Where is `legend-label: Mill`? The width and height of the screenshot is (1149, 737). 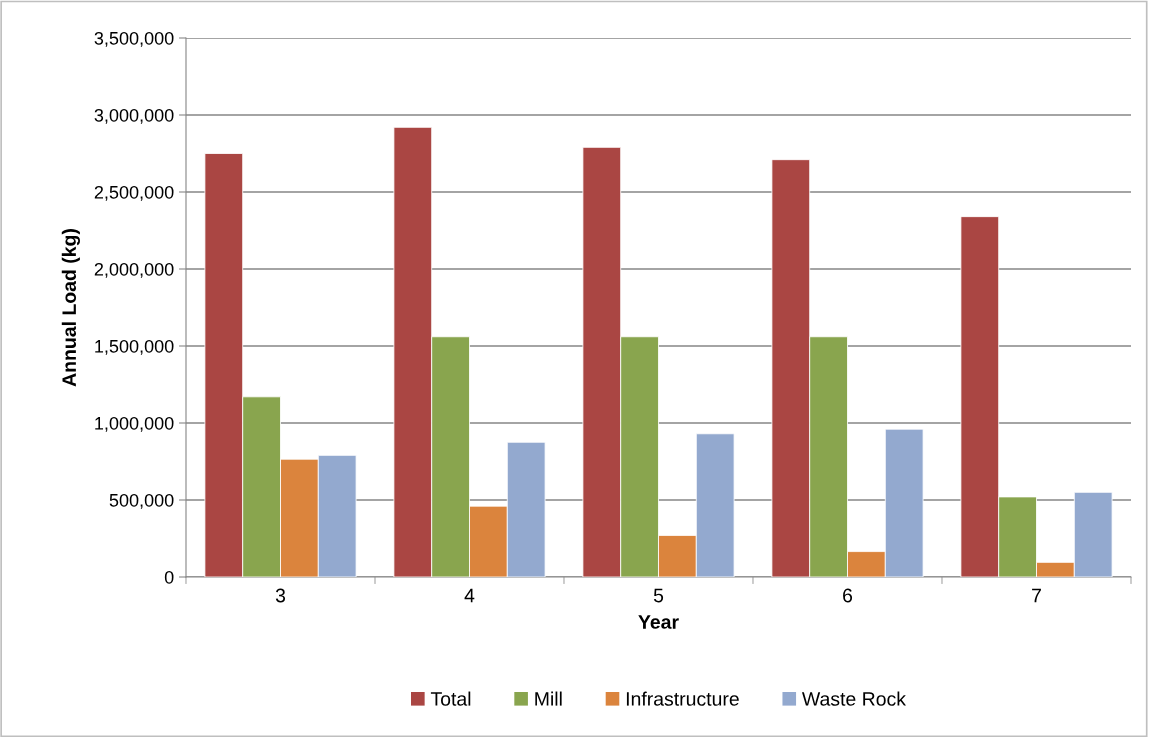
legend-label: Mill is located at coordinates (548, 698).